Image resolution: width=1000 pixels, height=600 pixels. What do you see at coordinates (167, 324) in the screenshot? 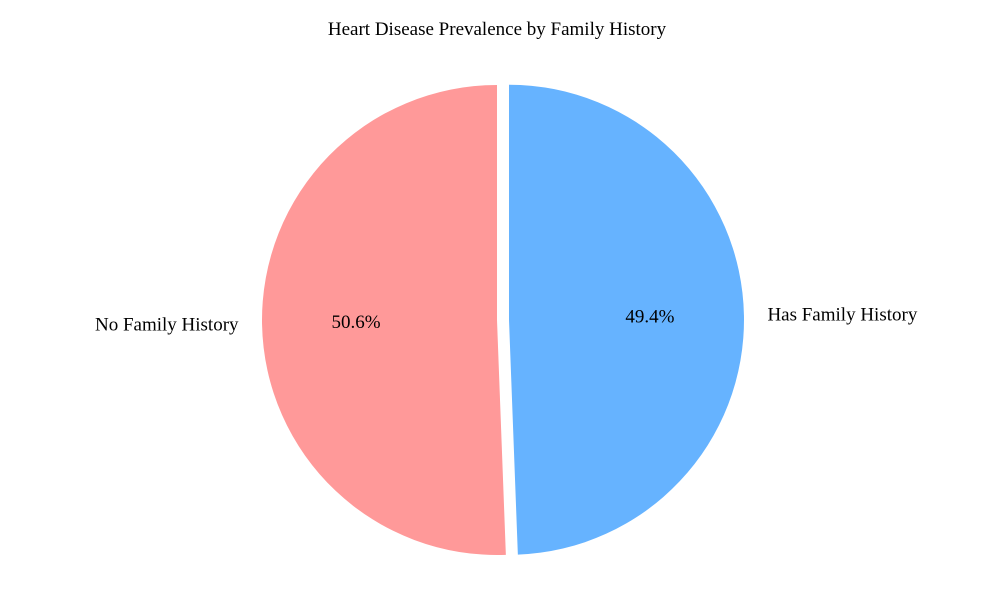
I see `pie-category-label: No Family History` at bounding box center [167, 324].